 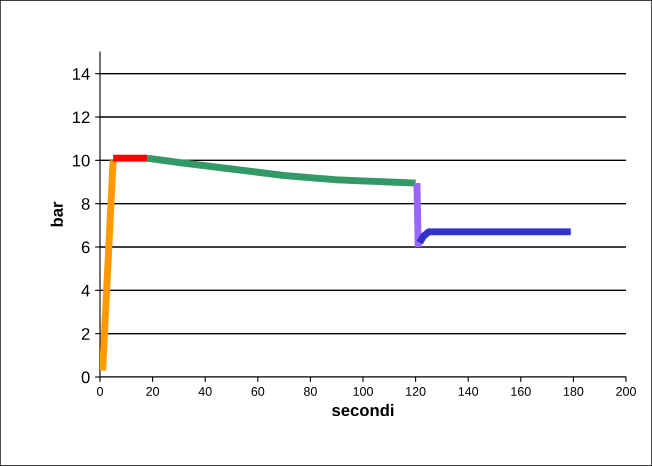 I want to click on x-tick-label: 140, so click(x=468, y=391).